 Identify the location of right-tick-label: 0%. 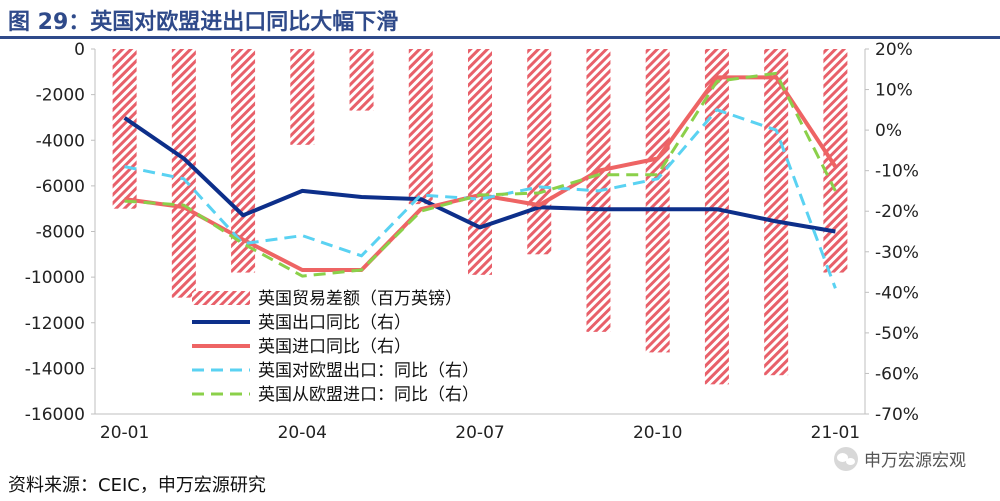
(888, 131).